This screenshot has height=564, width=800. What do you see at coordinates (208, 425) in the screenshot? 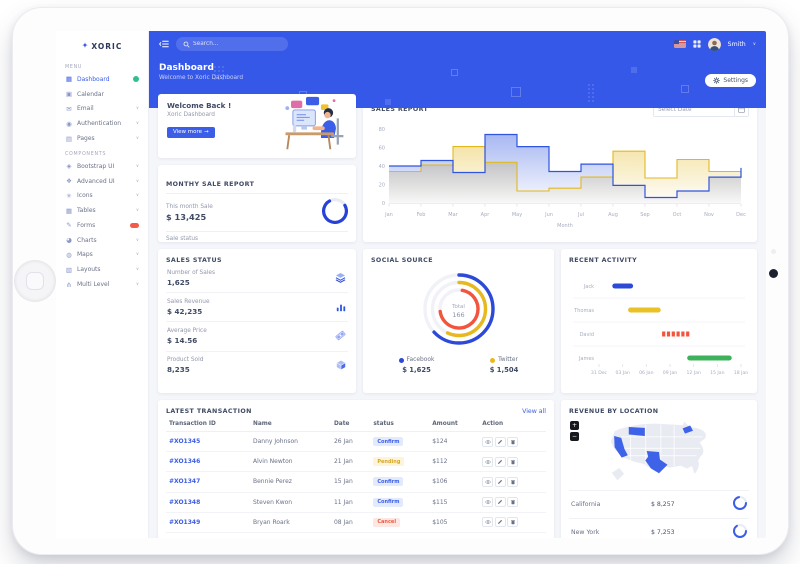
I see `tx-col-header: Transaction ID` at bounding box center [208, 425].